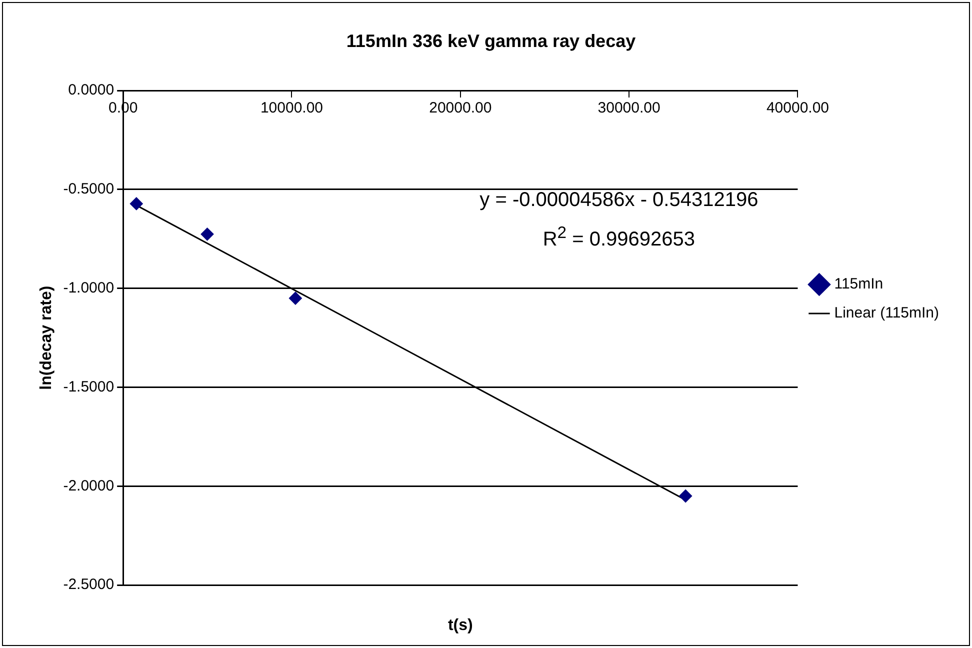  I want to click on x-tick-label: 30000.00, so click(629, 108).